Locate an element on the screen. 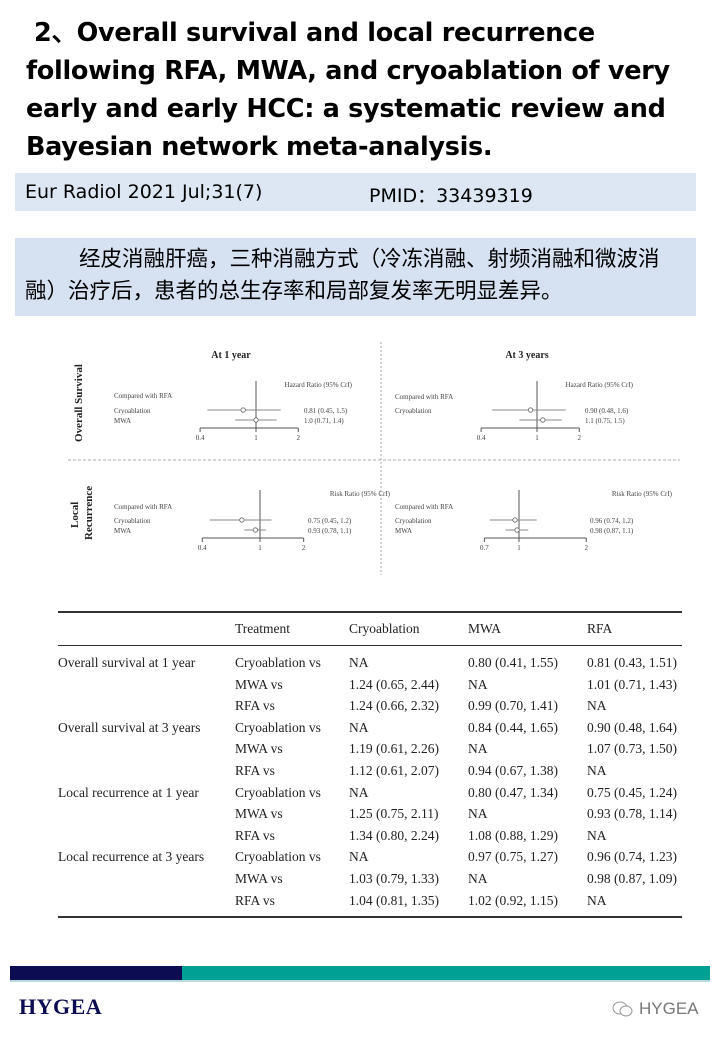 The height and width of the screenshot is (1040, 720). journal-citation: Eur Radiol 2021 Jul;31(7) is located at coordinates (144, 192).